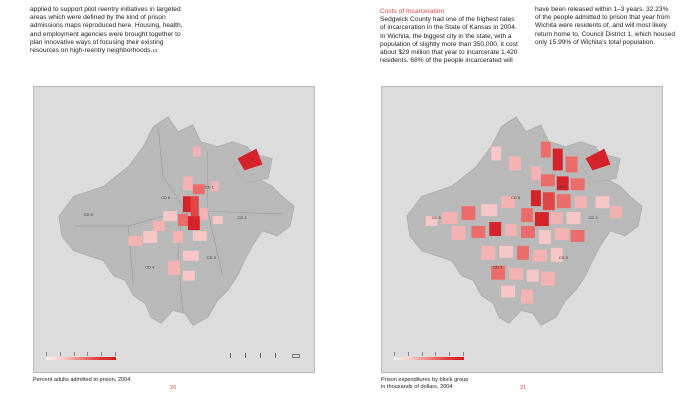 This screenshot has width=700, height=400. I want to click on right-caption-line1: Prison expenditures by block group, so click(425, 380).